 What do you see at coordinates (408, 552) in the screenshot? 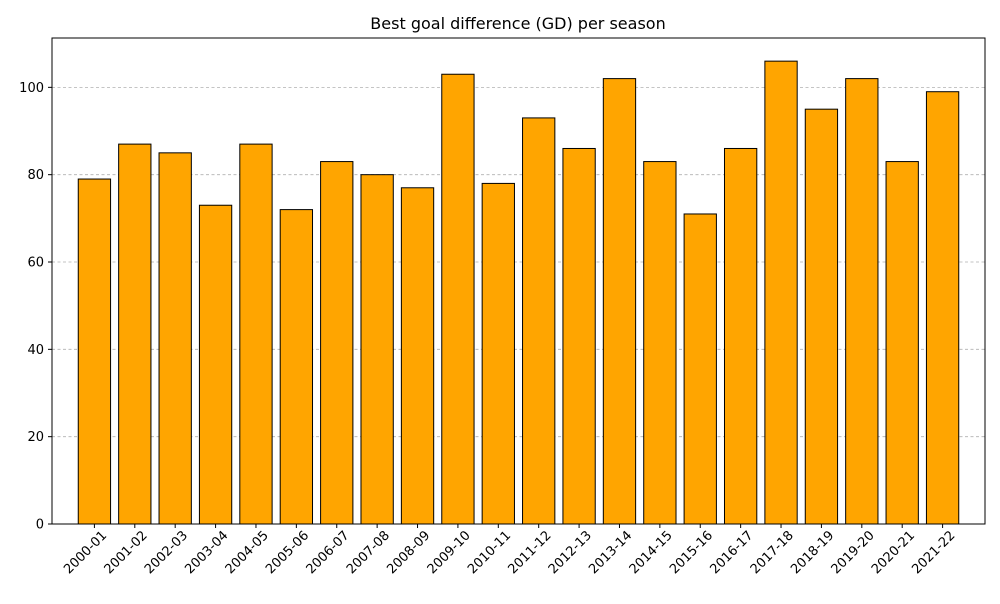
I see `x-tick-label: 2008-09` at bounding box center [408, 552].